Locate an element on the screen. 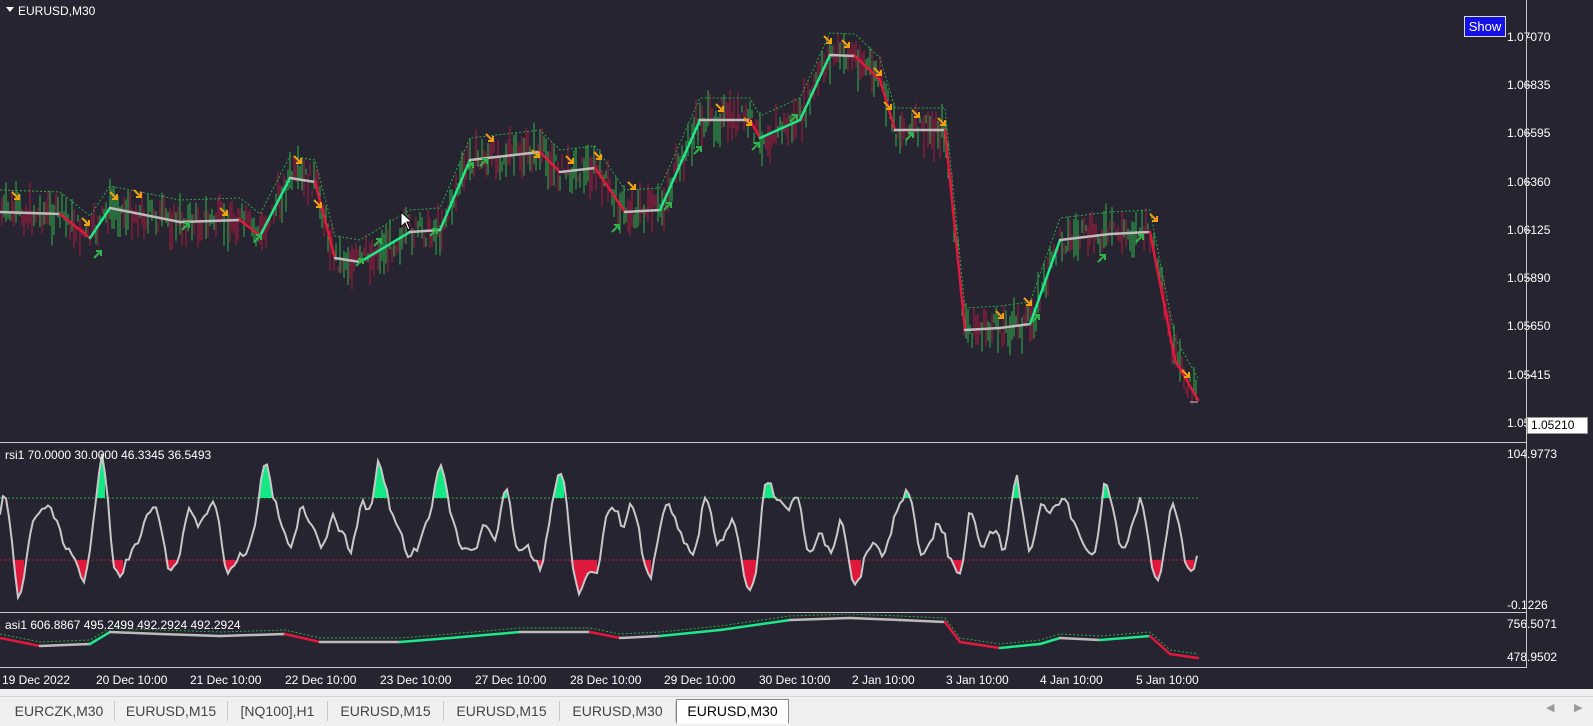 This screenshot has height=726, width=1593. current-price-label: 1.05210 is located at coordinates (1557, 425).